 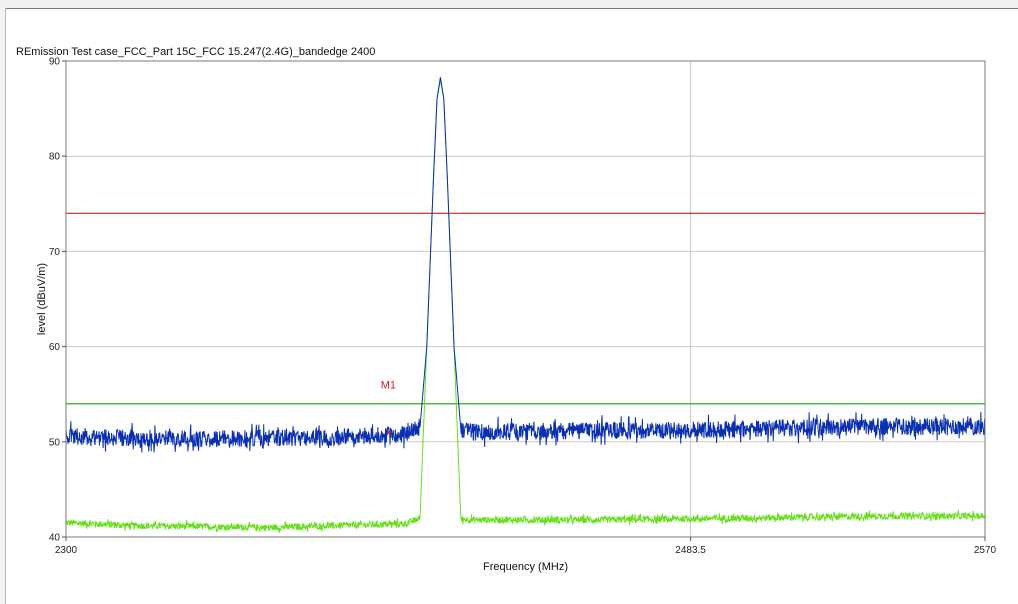 What do you see at coordinates (55, 442) in the screenshot?
I see `y-tick-label: 50` at bounding box center [55, 442].